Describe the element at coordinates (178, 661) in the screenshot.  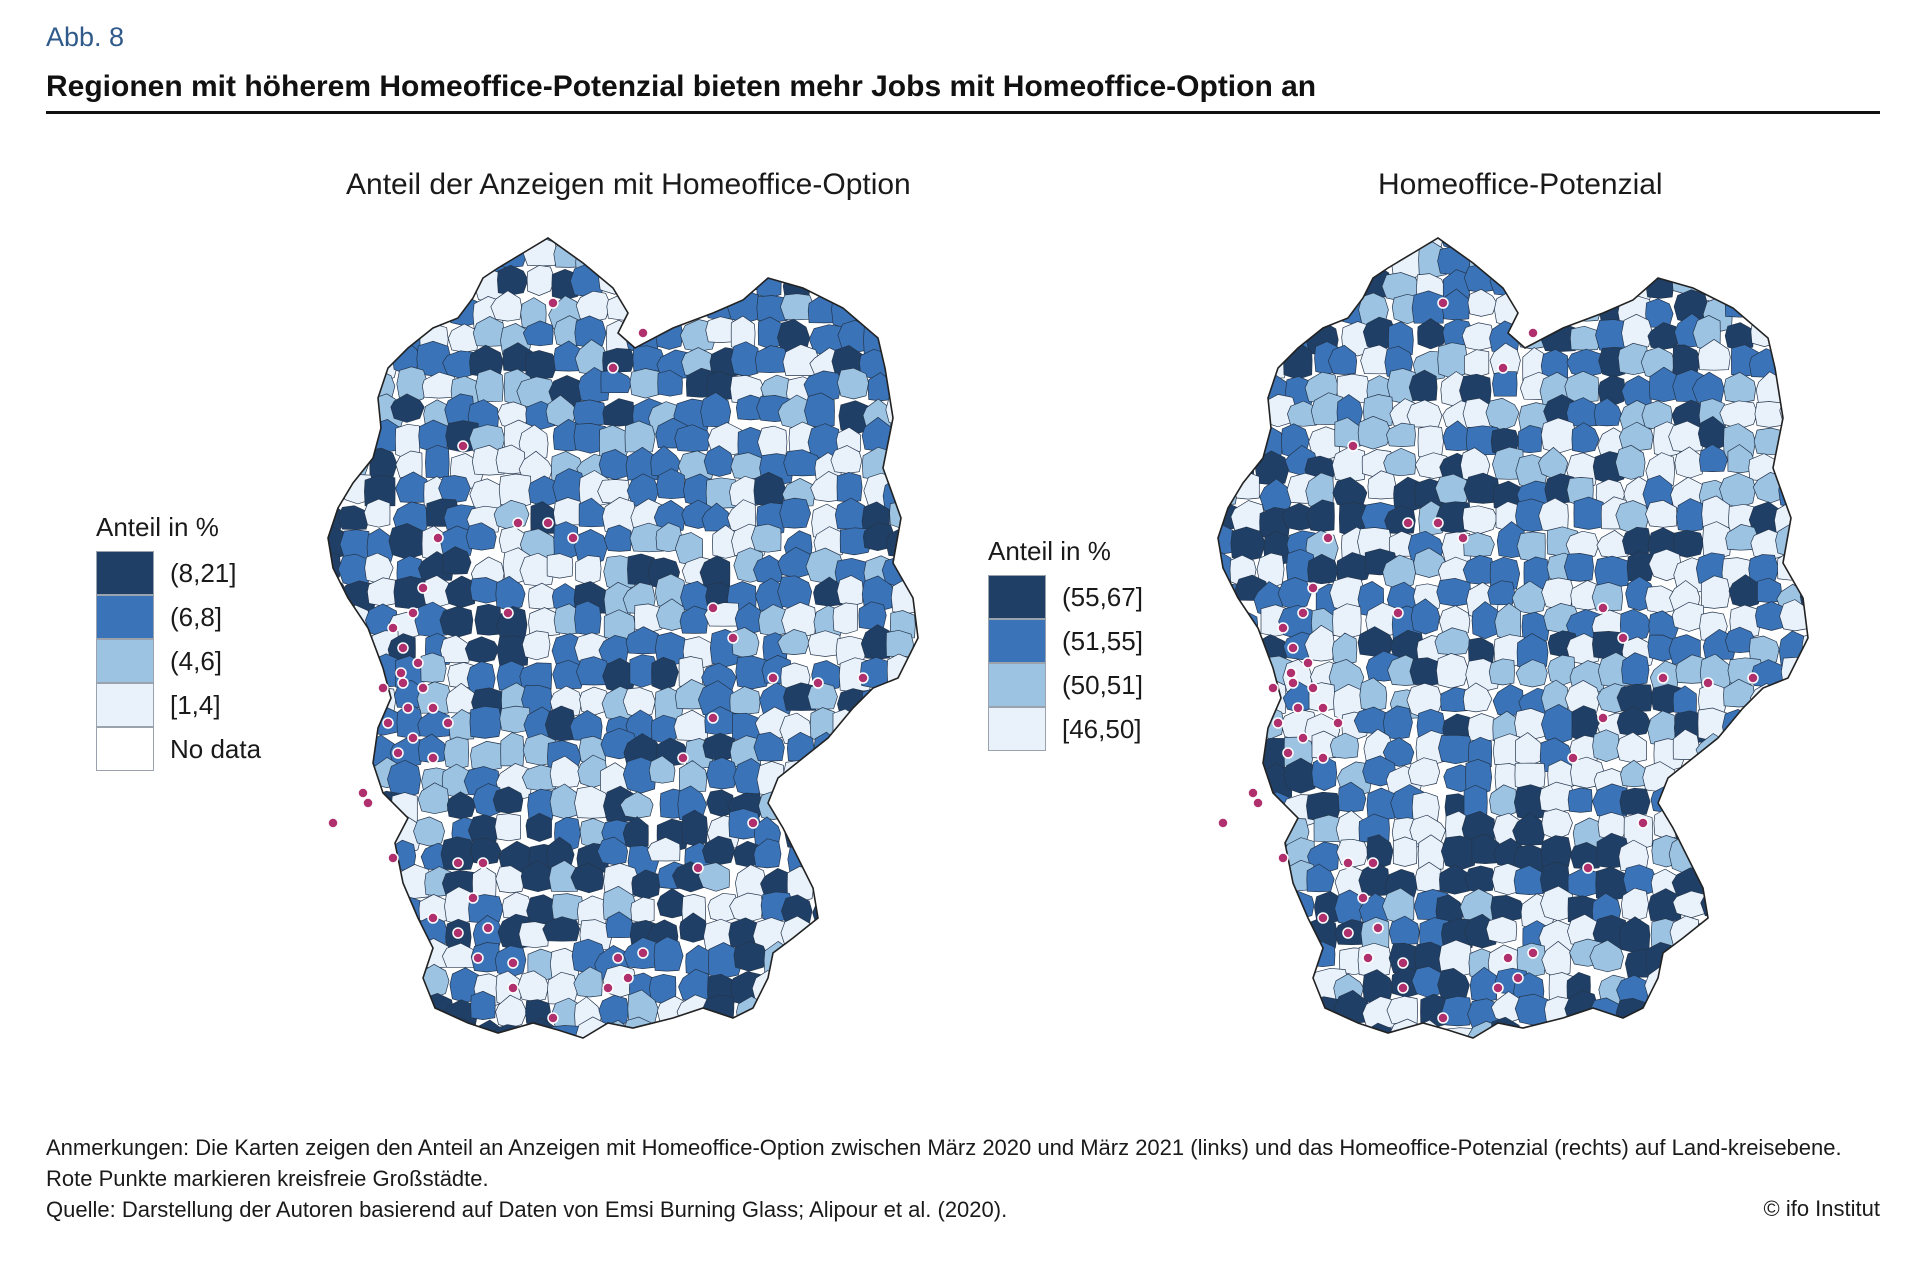
I see `left-legend-item: (4,6]` at that location.